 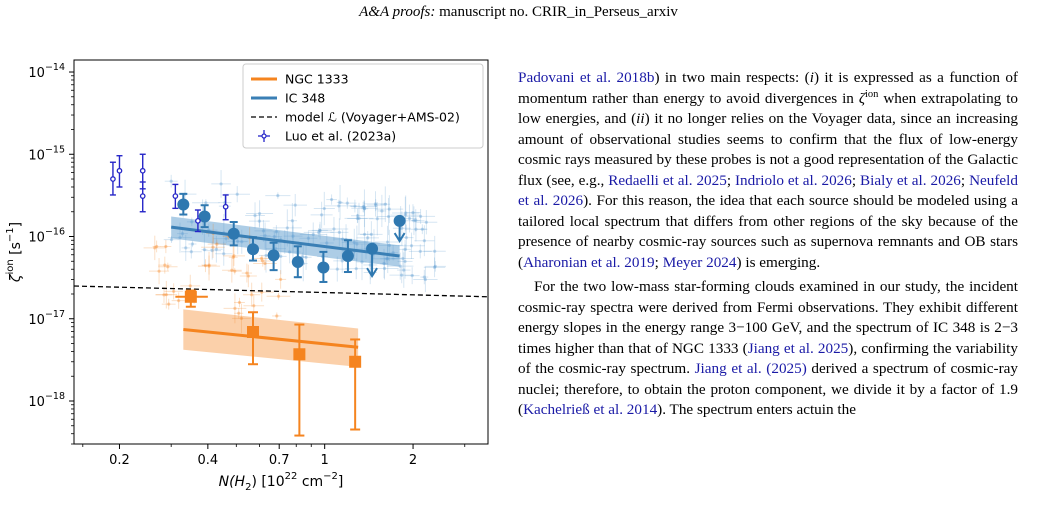 I want to click on x-tick-label: 0.7, so click(x=279, y=460).